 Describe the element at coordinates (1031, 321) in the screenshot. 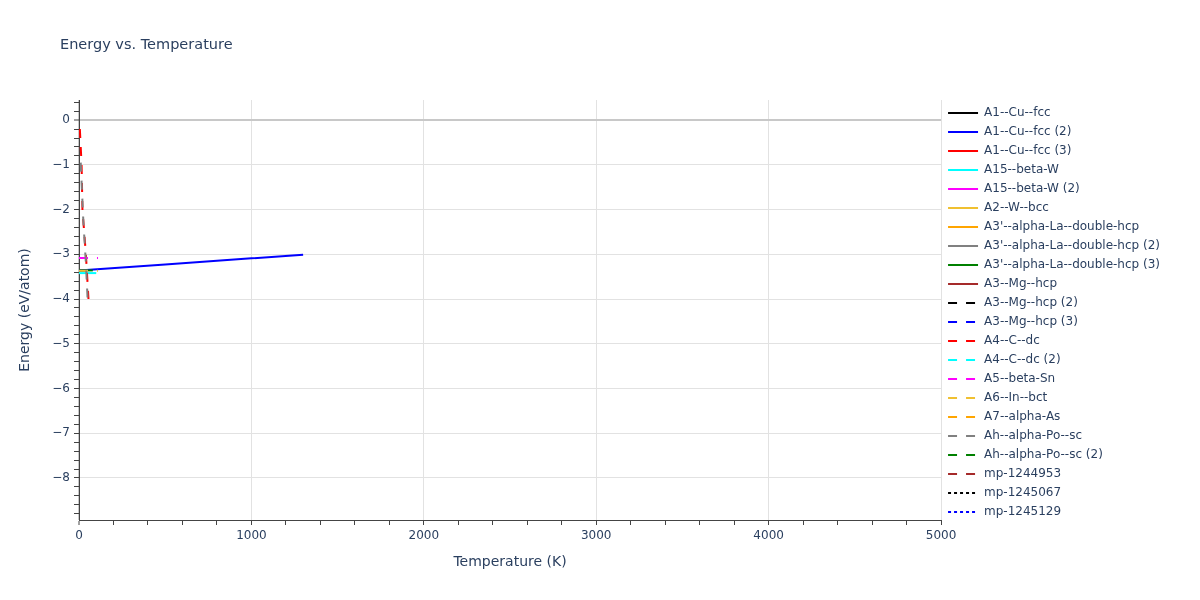

I see `legend-label: A3--Mg--hcp (3)` at that location.